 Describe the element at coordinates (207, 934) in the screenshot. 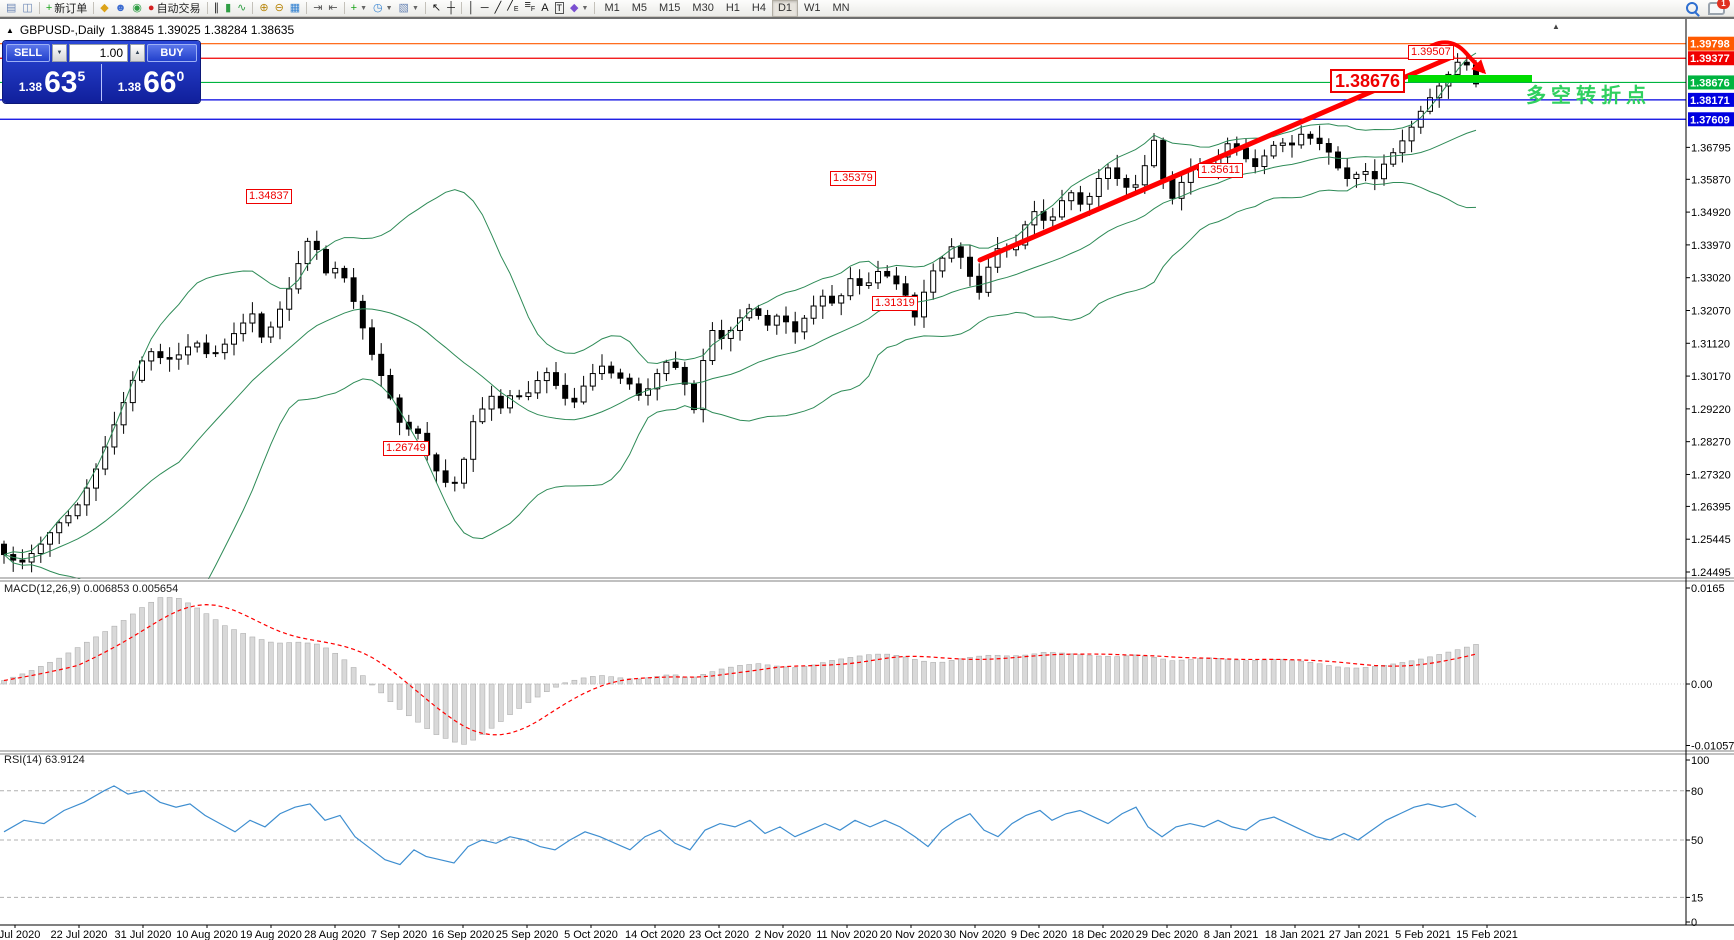

I see `date-tick-label: 10 Aug 2020` at that location.